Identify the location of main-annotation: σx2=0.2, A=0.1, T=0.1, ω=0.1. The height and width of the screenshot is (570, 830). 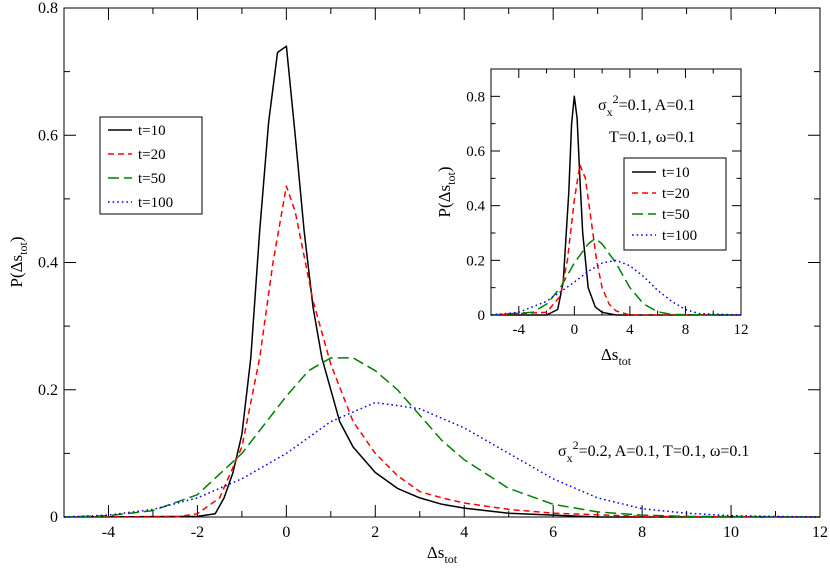
(653, 451).